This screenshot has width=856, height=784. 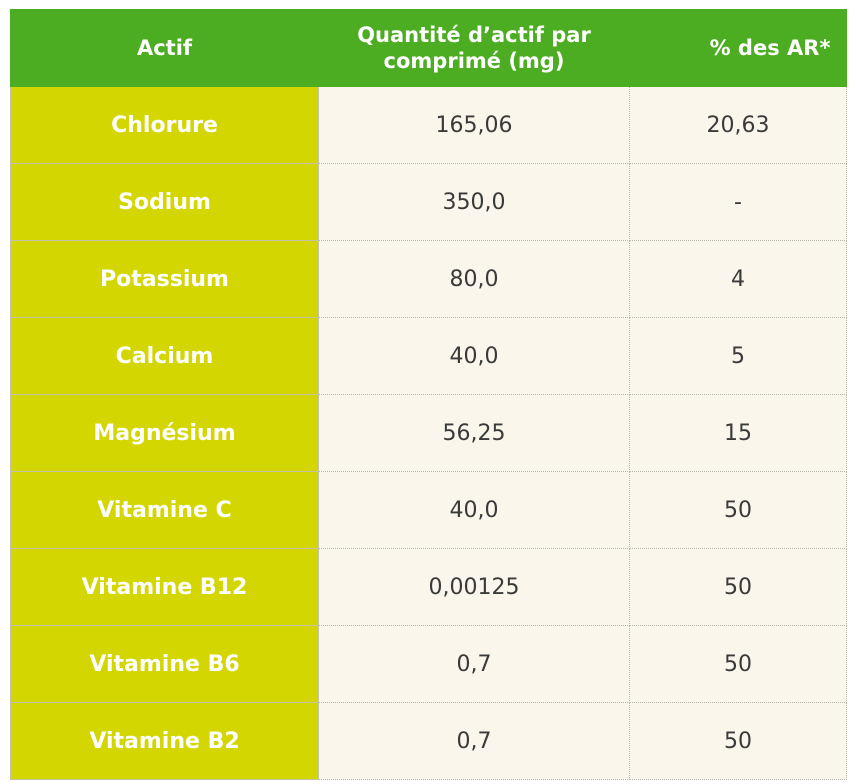 What do you see at coordinates (474, 202) in the screenshot?
I see `value-cell: 350,0` at bounding box center [474, 202].